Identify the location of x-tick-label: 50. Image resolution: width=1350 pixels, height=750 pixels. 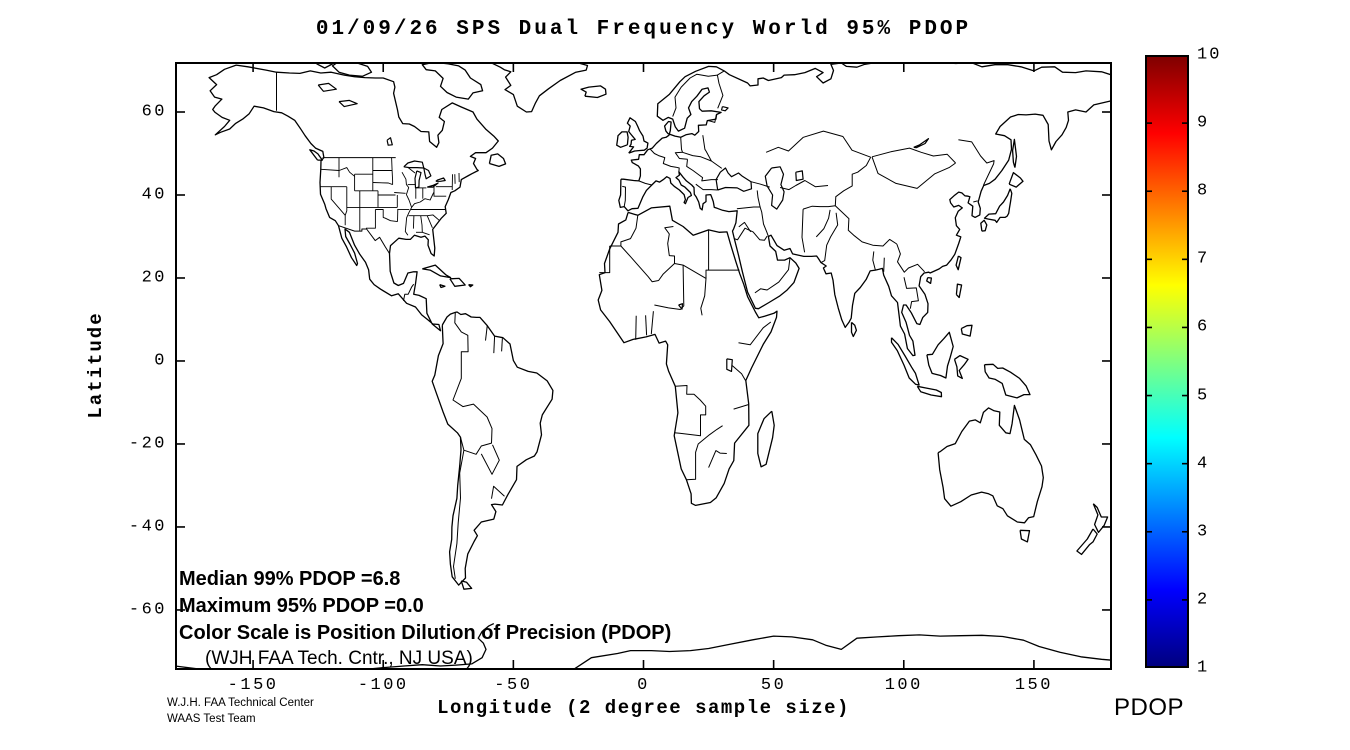
(773, 685).